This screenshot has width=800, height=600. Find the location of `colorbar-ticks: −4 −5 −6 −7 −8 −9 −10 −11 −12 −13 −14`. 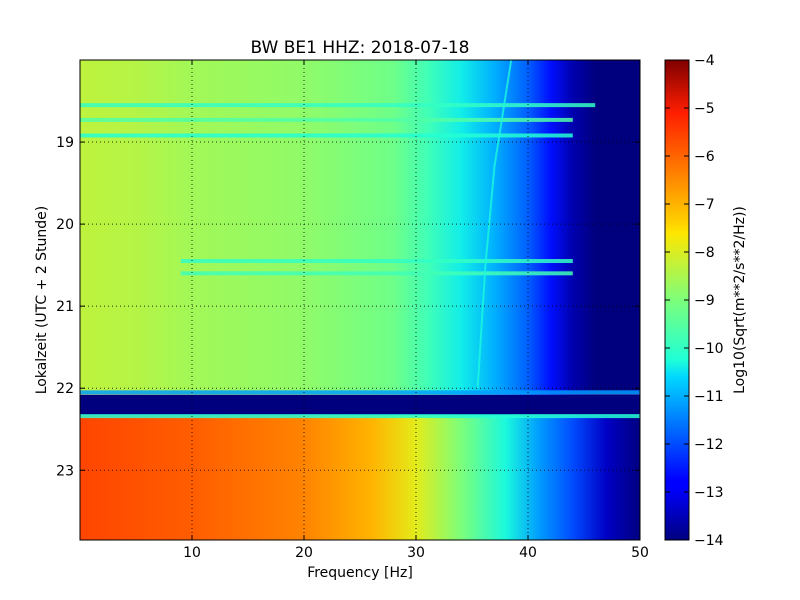

colorbar-ticks: −4 −5 −6 −7 −8 −9 −10 −11 −12 −13 −14 is located at coordinates (694, 301).